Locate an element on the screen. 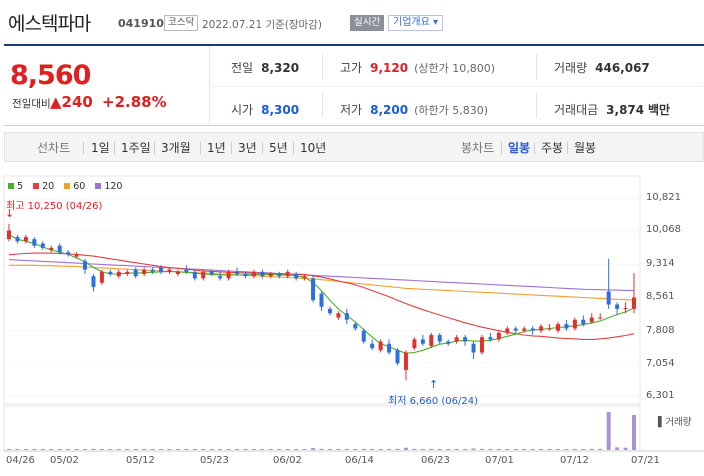 The width and height of the screenshot is (704, 476). x-tick: 07/21 is located at coordinates (645, 460).